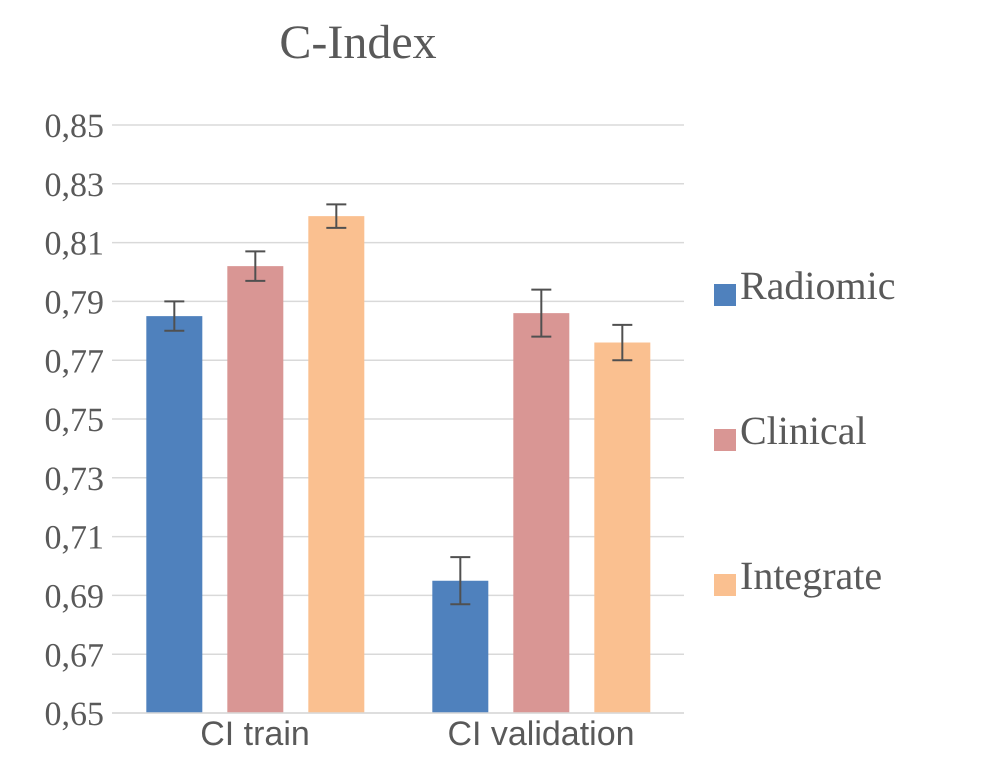 This screenshot has width=982, height=781. Describe the element at coordinates (74, 715) in the screenshot. I see `y-tick-label: 0,65` at that location.